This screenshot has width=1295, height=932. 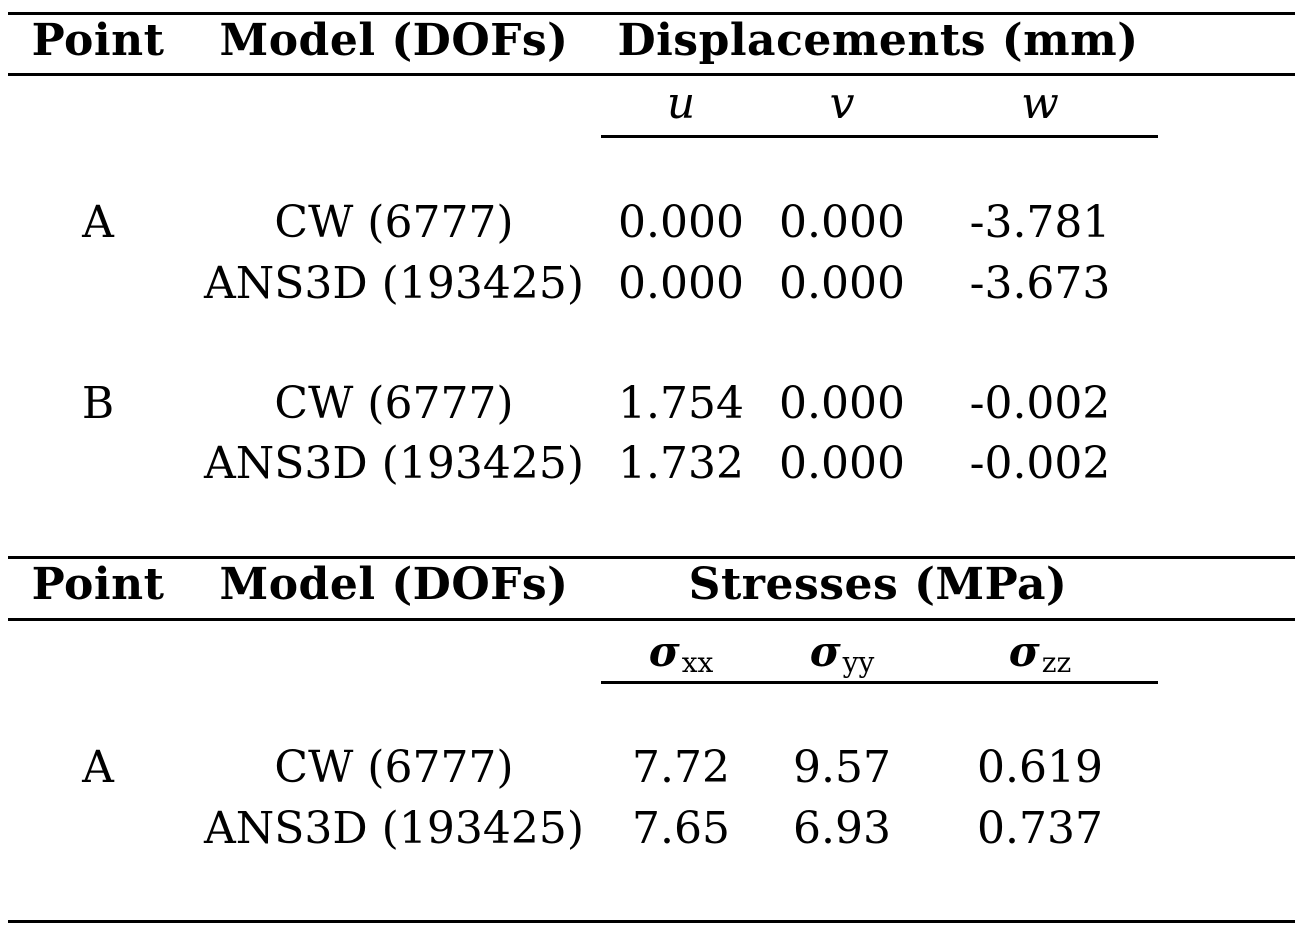 I want to click on stress-row-syy: 9.57, so click(x=842, y=767).